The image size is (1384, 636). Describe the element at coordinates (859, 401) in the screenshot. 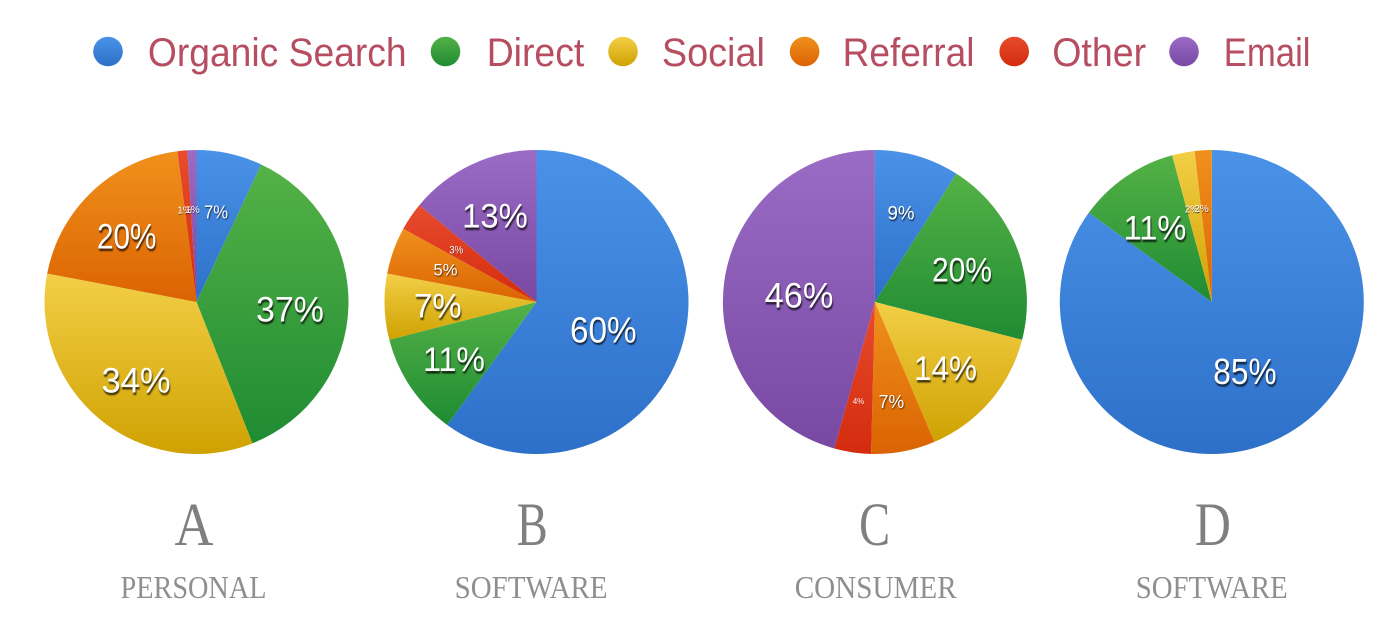

I see `svg-text: 4%` at that location.